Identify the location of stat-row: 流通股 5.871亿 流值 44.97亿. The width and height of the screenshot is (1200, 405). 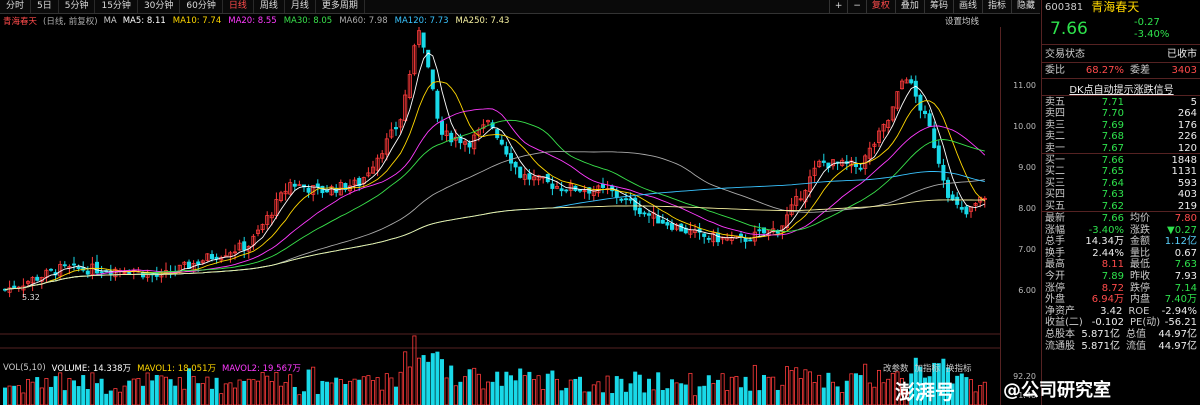
(1121, 346).